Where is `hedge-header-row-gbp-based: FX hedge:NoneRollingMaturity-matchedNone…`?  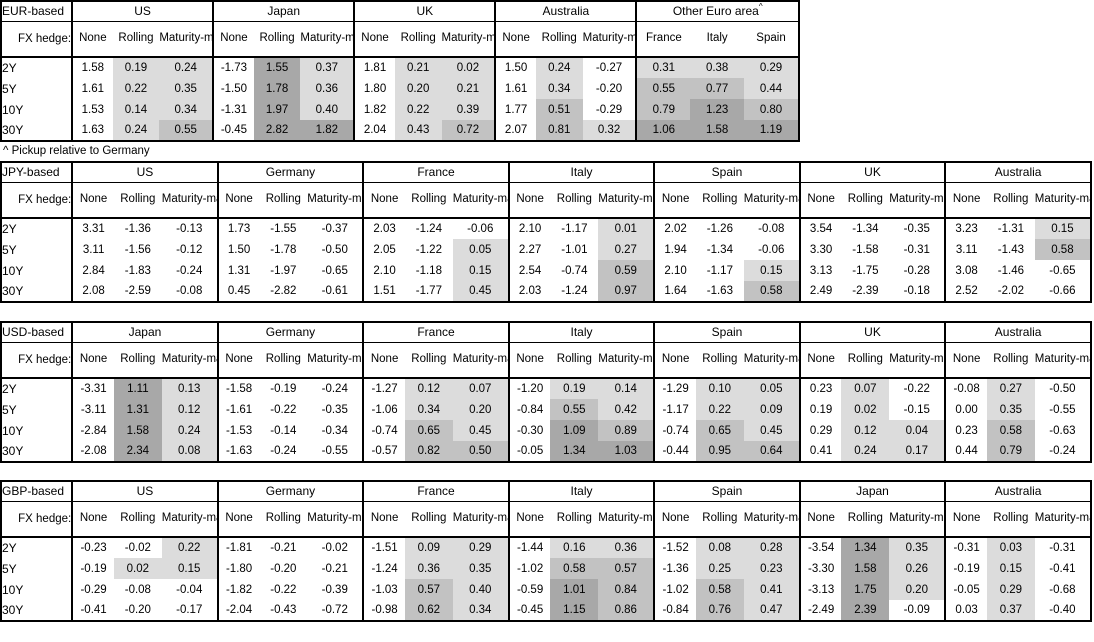
hedge-header-row-gbp-based: FX hedge:NoneRollingMaturity-matchedNone… is located at coordinates (546, 519).